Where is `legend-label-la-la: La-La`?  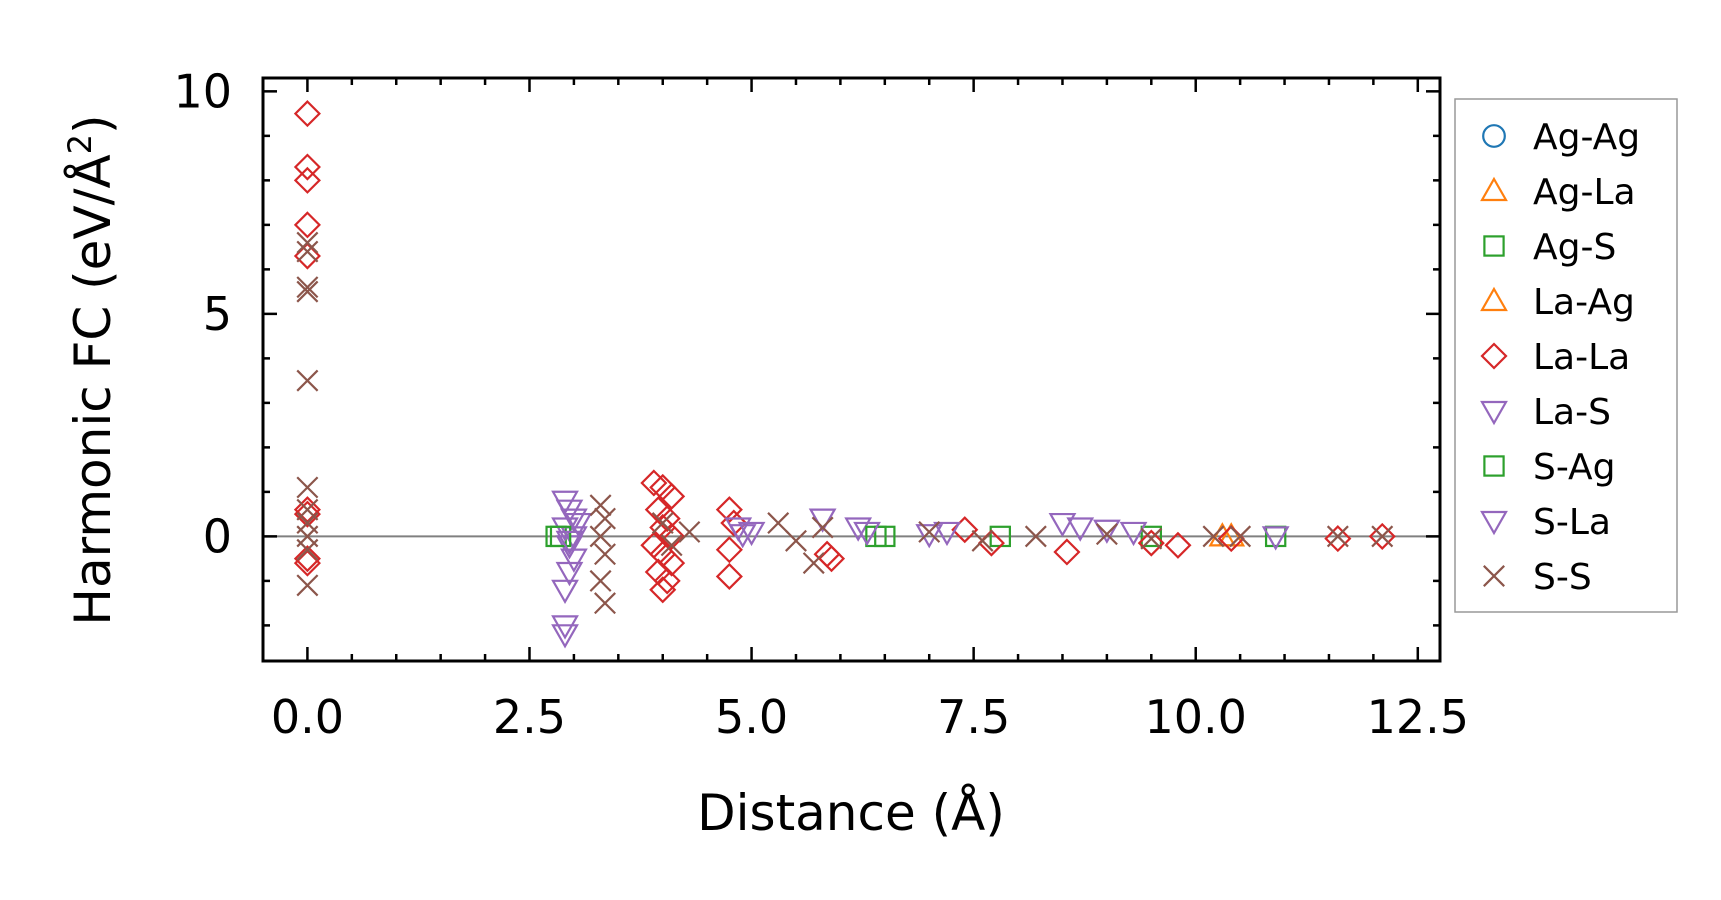 legend-label-la-la: La-La is located at coordinates (1581, 357).